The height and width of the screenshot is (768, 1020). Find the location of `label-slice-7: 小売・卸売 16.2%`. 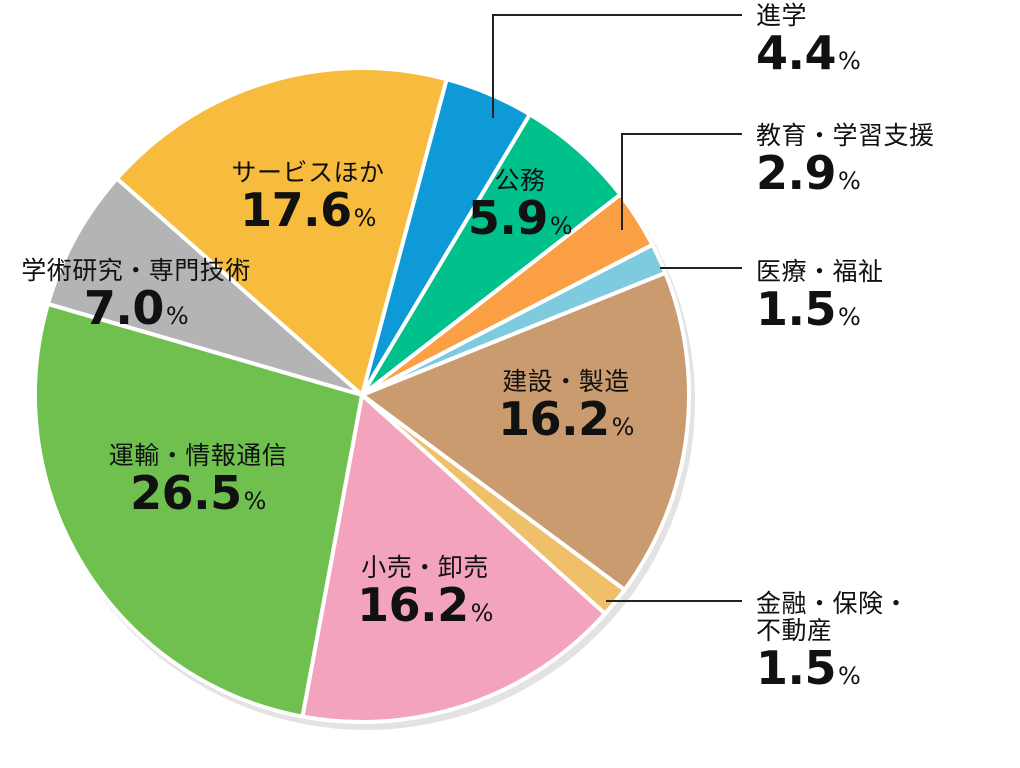

label-slice-7: 小売・卸売 16.2% is located at coordinates (425, 591).